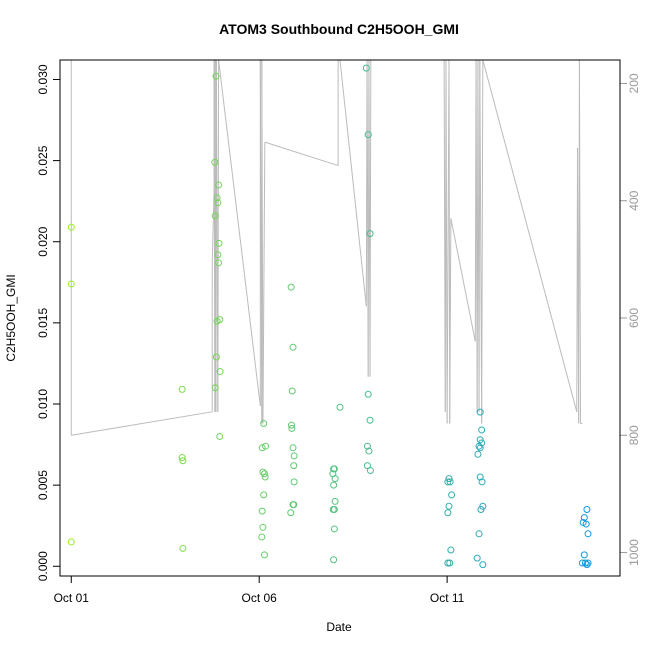 The height and width of the screenshot is (650, 650). Describe the element at coordinates (634, 435) in the screenshot. I see `y2-tick-label: 800` at that location.